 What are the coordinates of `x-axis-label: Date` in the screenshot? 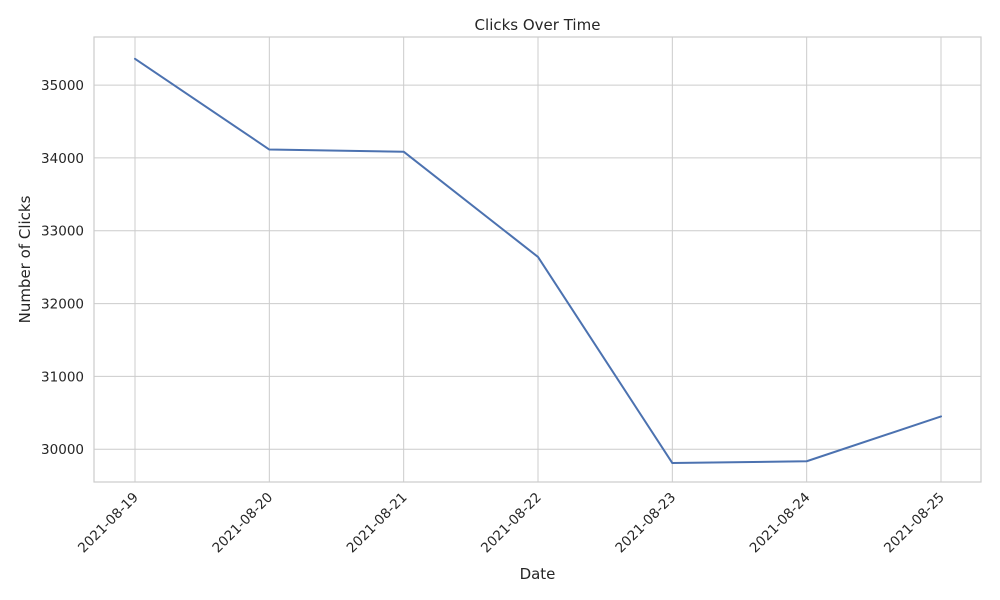 It's located at (538, 574).